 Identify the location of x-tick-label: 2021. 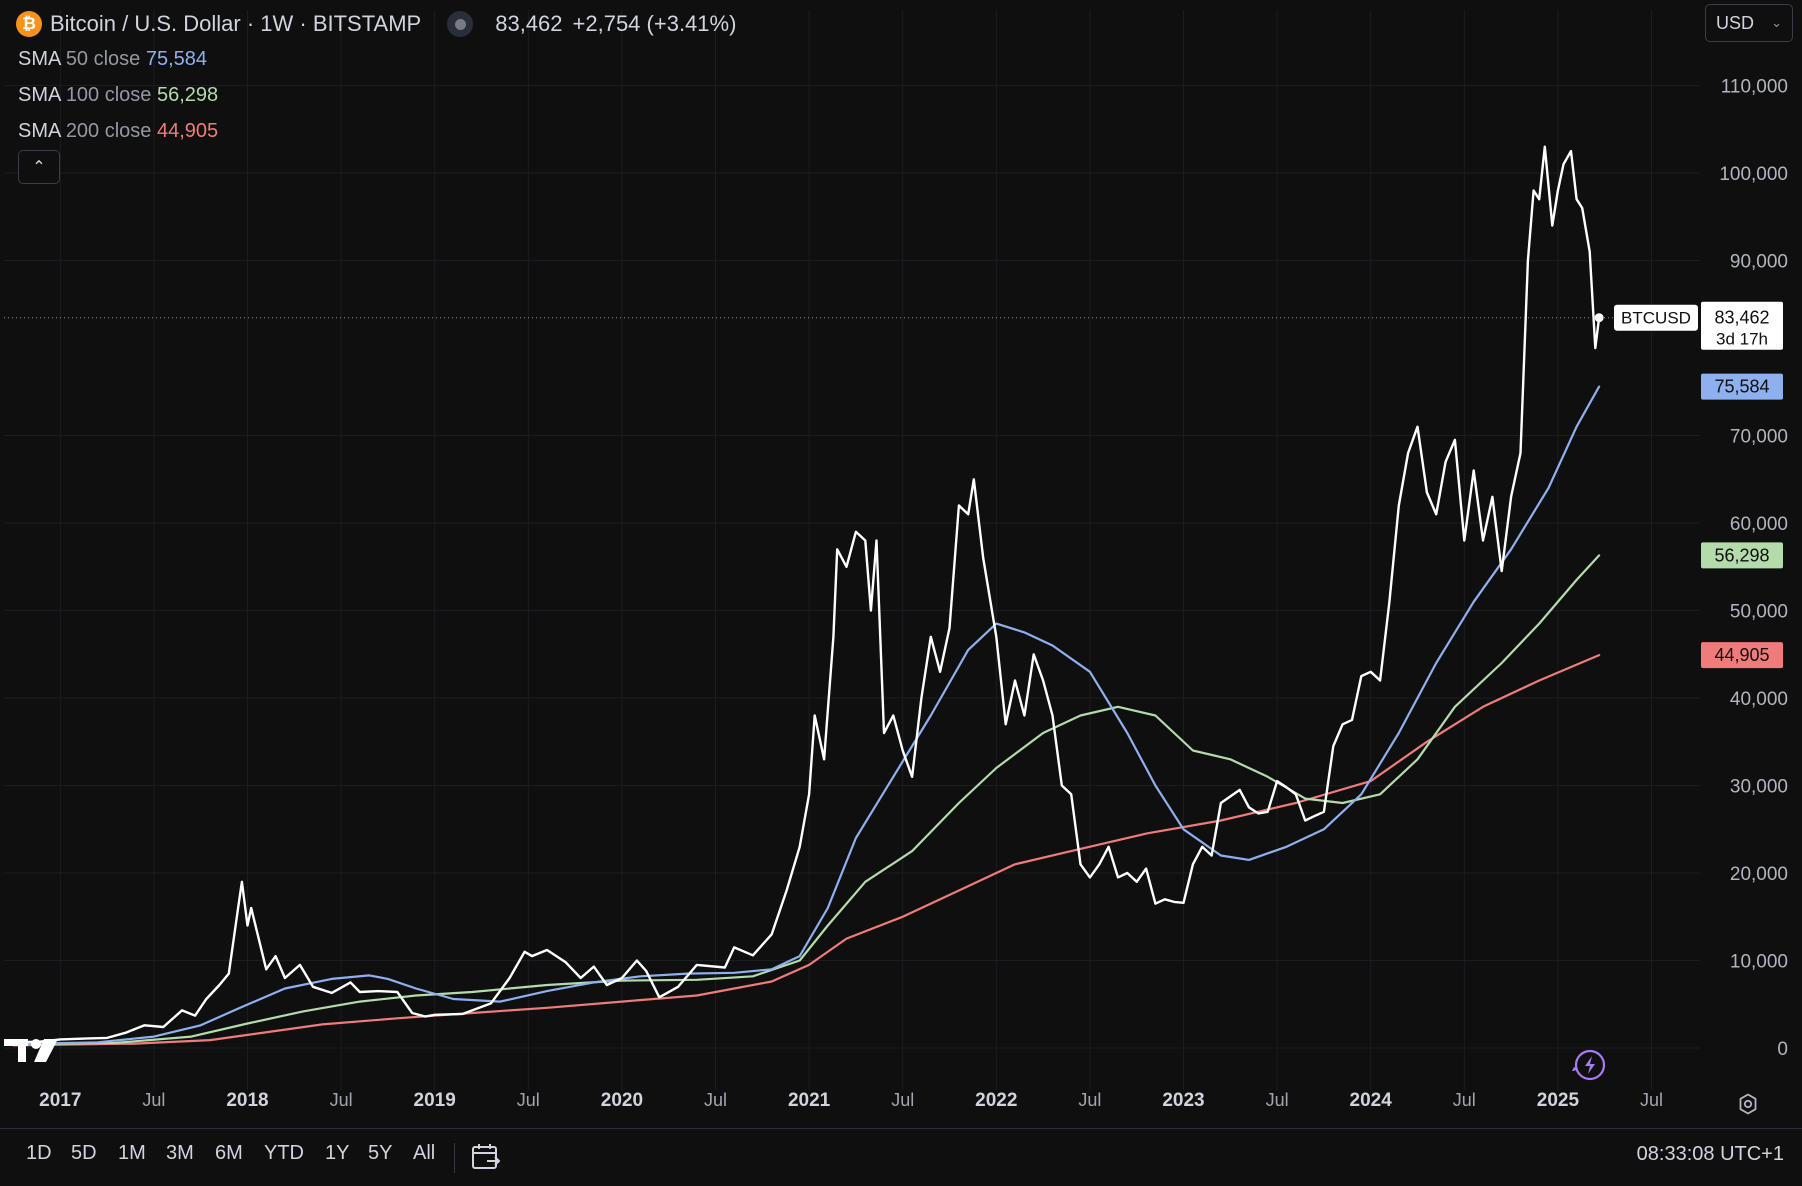
(809, 1100).